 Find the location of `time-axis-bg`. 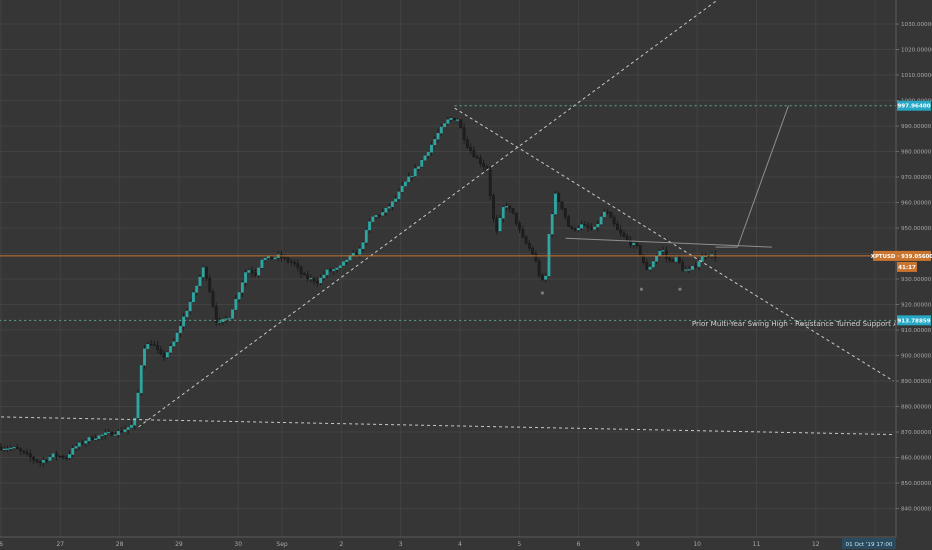

time-axis-bg is located at coordinates (466, 543).